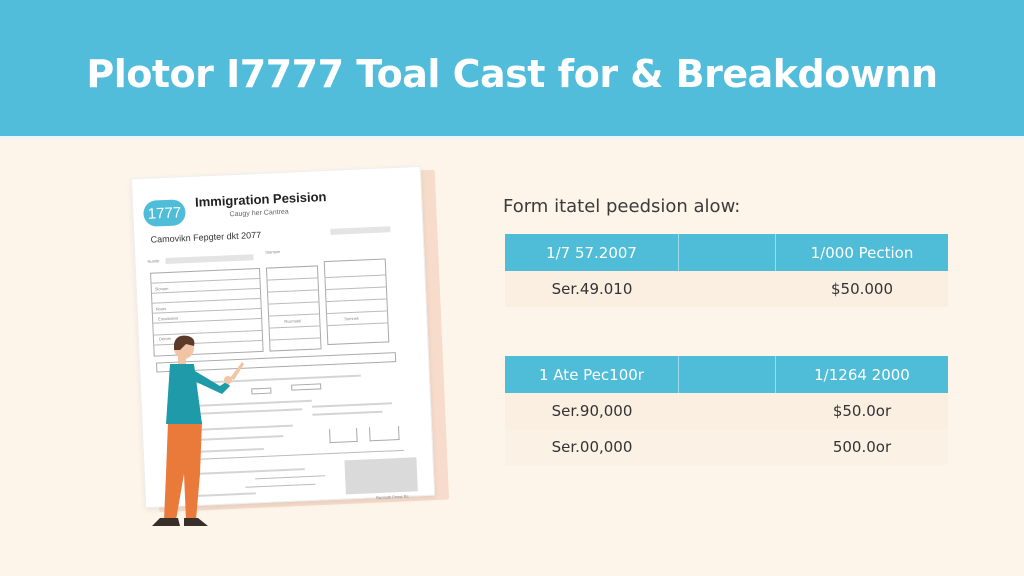 The image size is (1024, 576). I want to click on photo-placeholder, so click(381, 476).